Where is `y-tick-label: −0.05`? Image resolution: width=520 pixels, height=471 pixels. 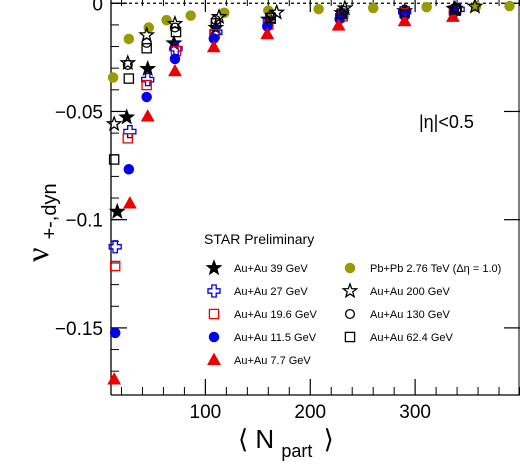 y-tick-label: −0.05 is located at coordinates (79, 112).